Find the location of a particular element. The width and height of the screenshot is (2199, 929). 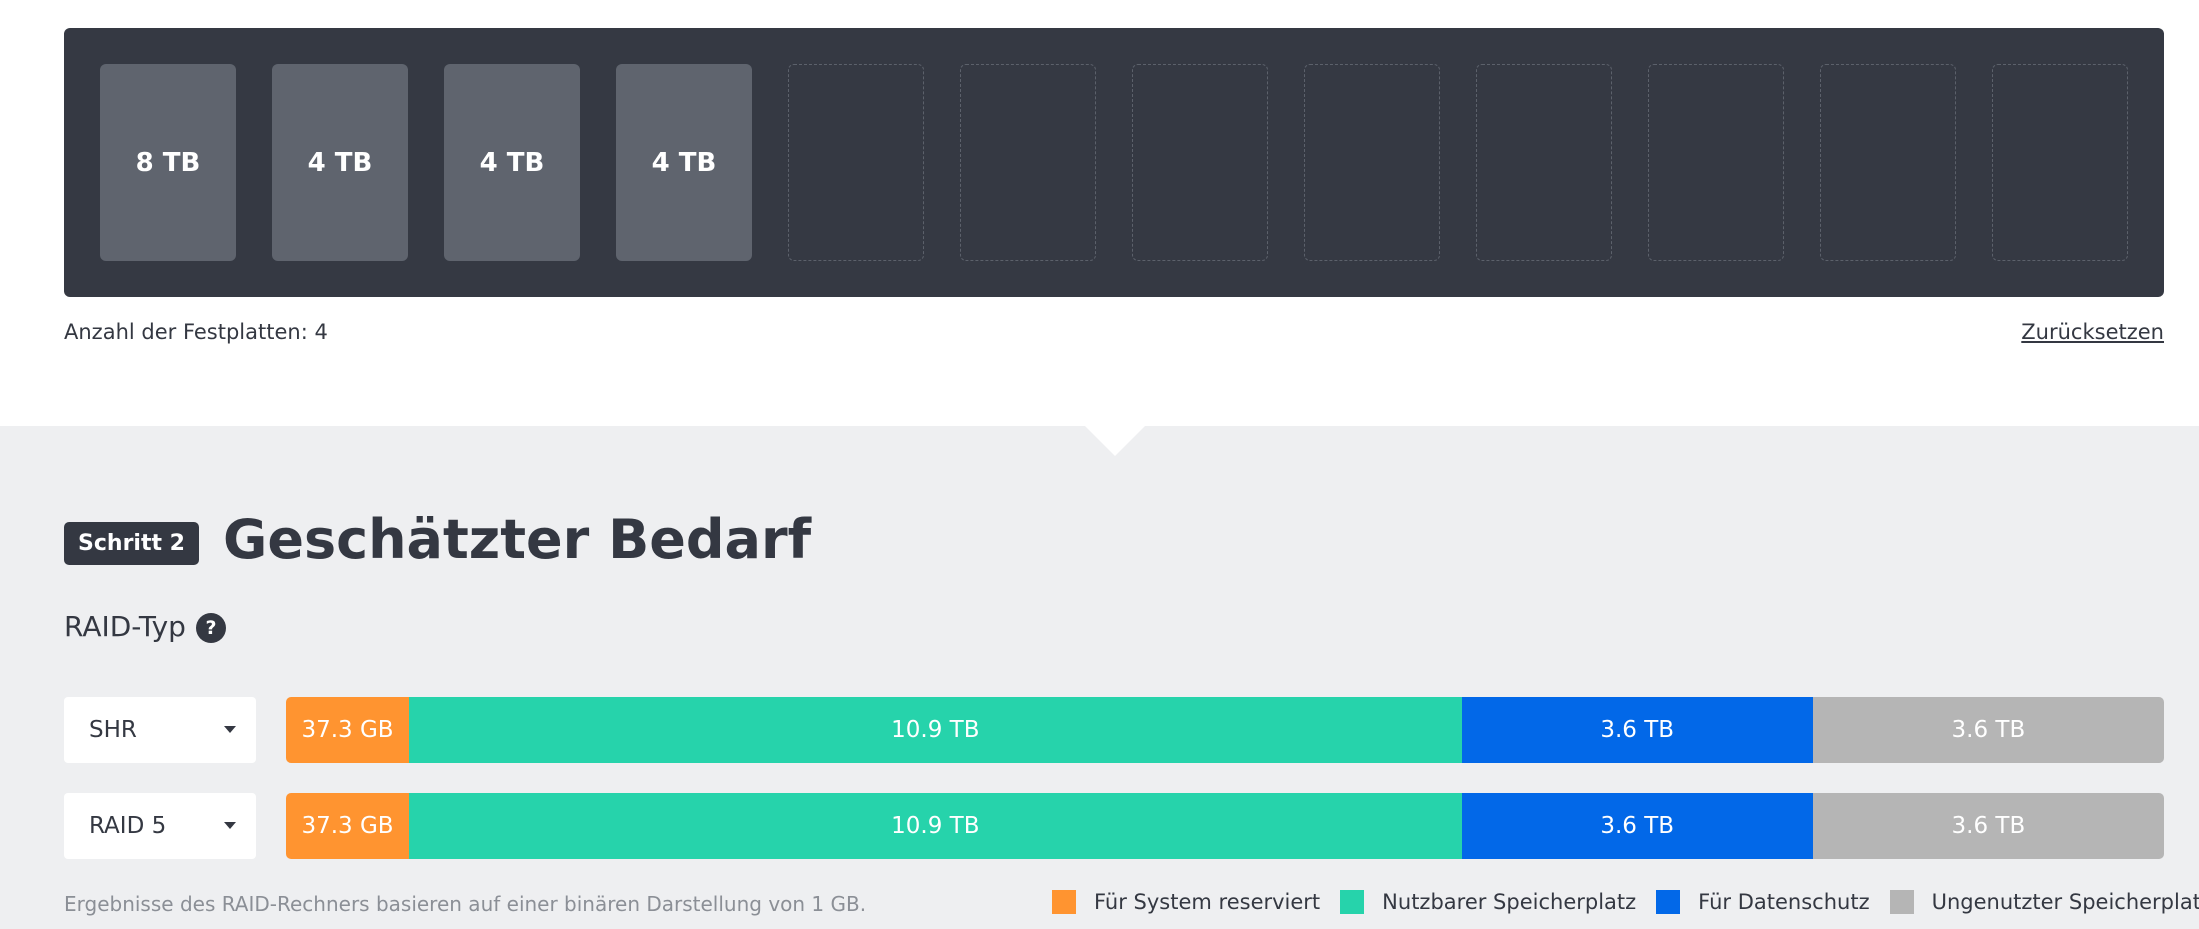

reset-link: Zurücksetzen is located at coordinates (2092, 332).